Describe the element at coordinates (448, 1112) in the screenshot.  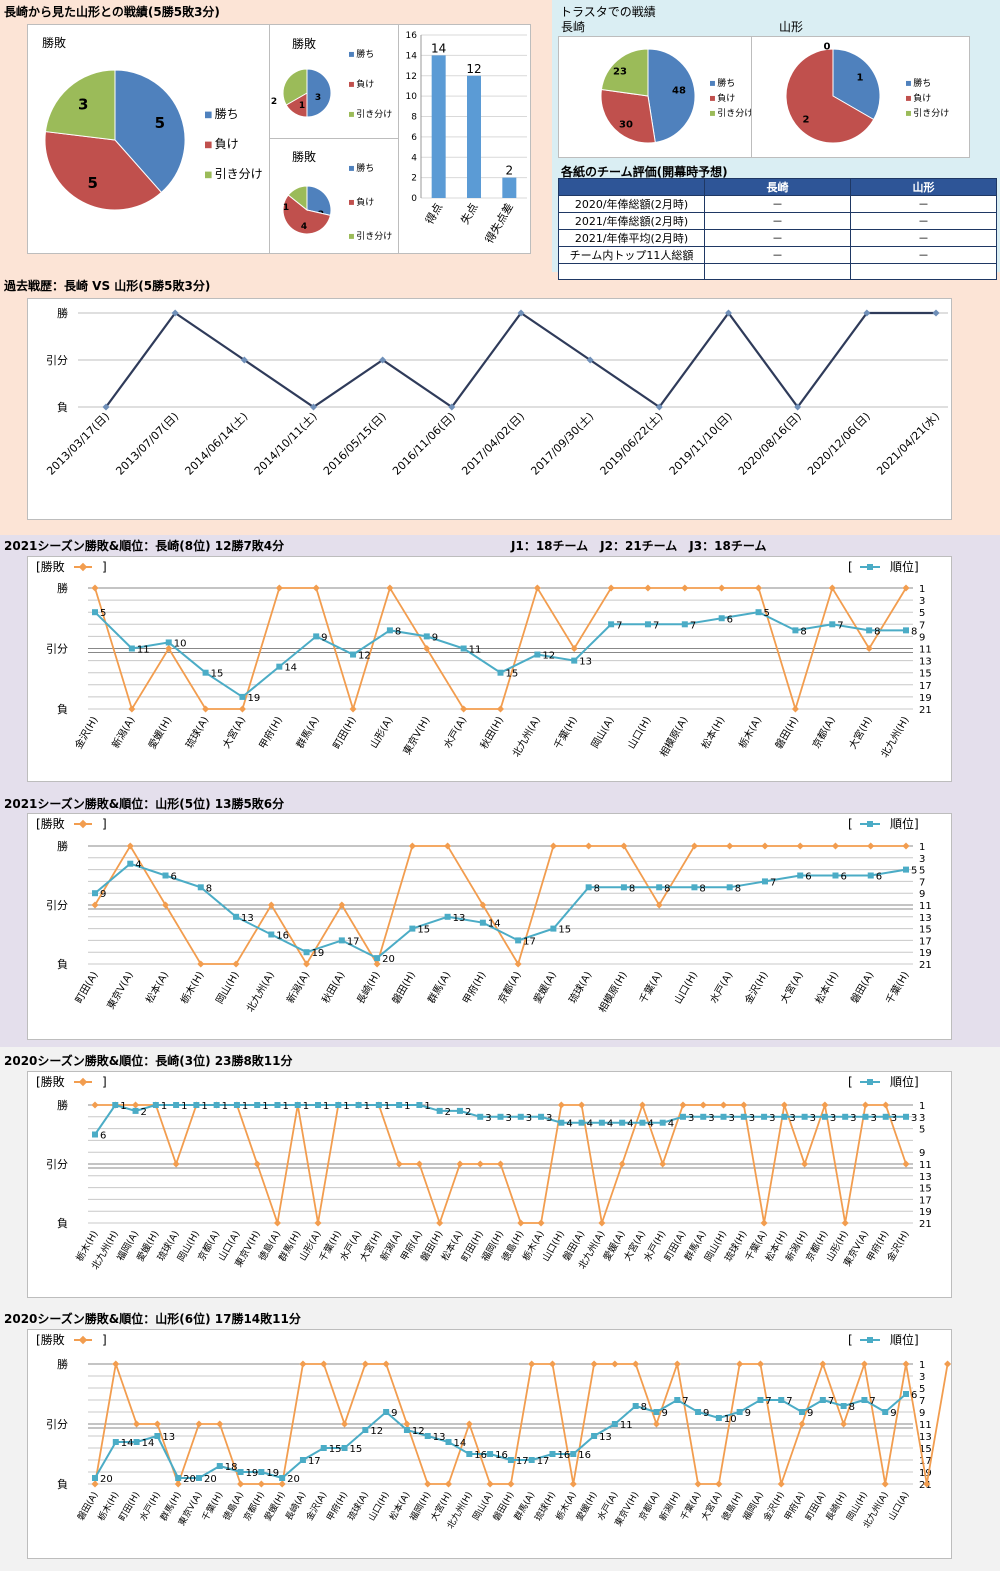
I see `rank-data-label: 2` at that location.